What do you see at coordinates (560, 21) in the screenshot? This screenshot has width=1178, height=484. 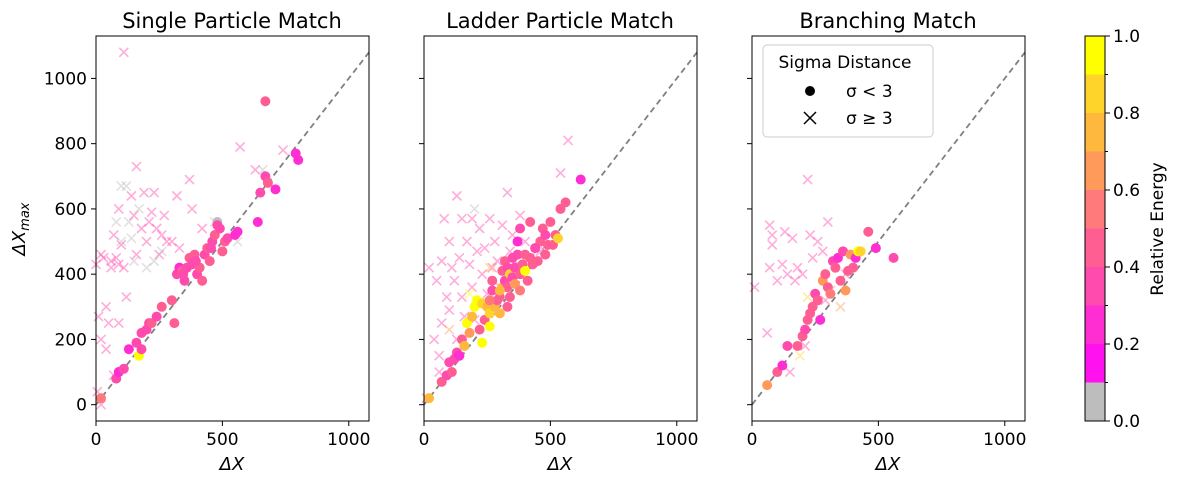 I see `panel-title: Ladder Particle Match` at bounding box center [560, 21].